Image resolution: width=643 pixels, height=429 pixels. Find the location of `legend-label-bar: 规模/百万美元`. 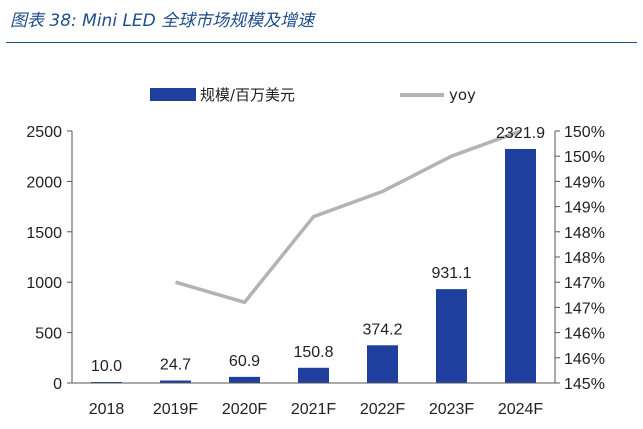

legend-label-bar: 规模/百万美元 is located at coordinates (247, 95).